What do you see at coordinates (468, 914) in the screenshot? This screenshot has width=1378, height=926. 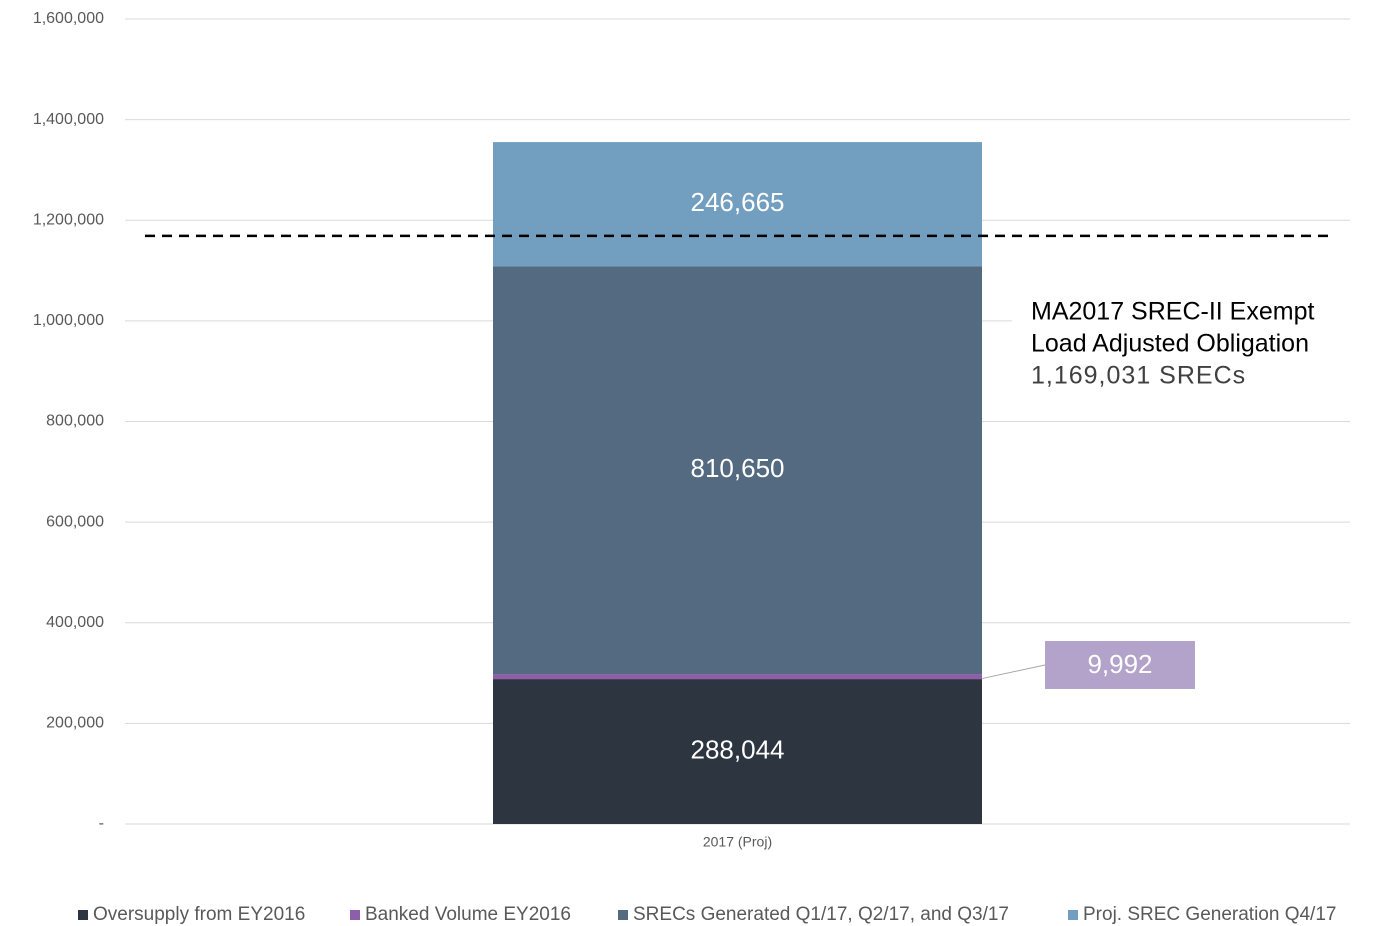 I see `legend-label: Banked Volume EY2016` at bounding box center [468, 914].